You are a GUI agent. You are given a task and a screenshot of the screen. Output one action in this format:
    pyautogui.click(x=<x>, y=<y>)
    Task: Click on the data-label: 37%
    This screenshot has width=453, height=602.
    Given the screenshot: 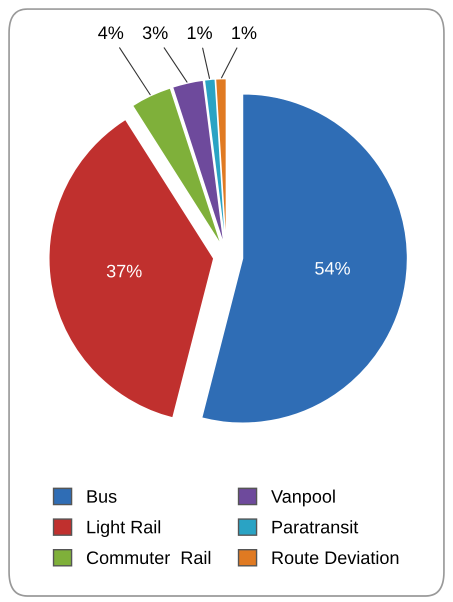 What is the action you would take?
    pyautogui.click(x=124, y=271)
    